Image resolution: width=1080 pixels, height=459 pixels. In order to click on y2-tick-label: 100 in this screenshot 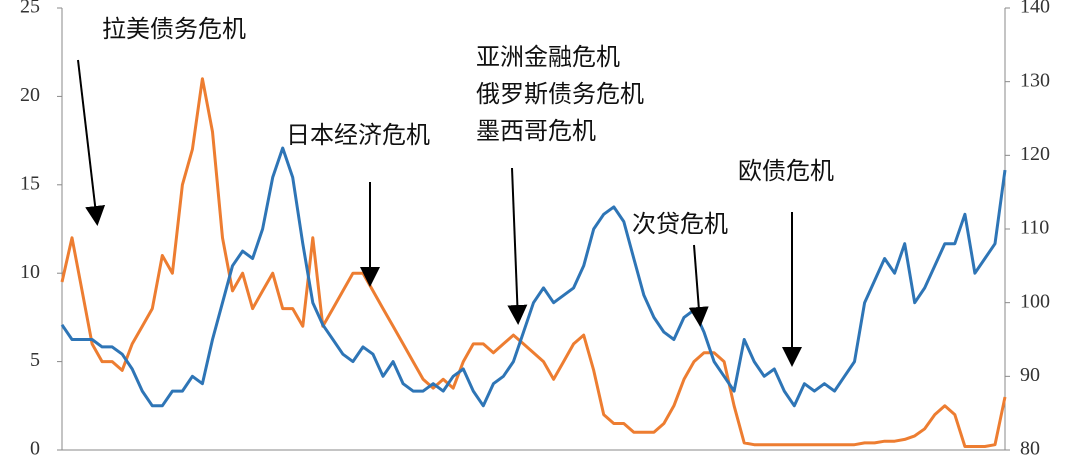, I will do `click(1035, 301)`.